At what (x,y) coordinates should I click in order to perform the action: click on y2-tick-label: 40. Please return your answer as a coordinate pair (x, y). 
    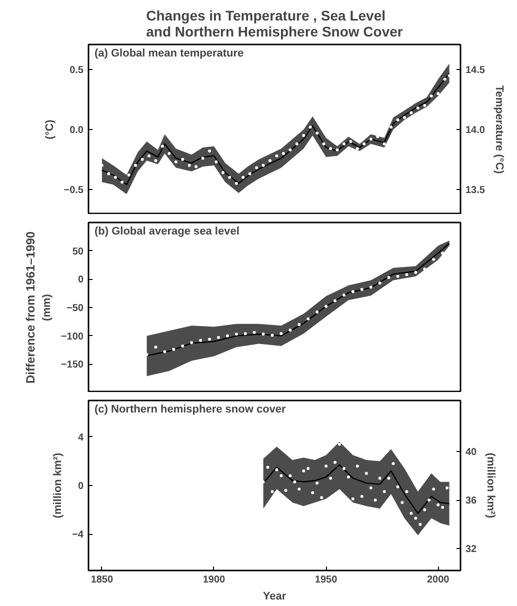
    Looking at the image, I should click on (472, 452).